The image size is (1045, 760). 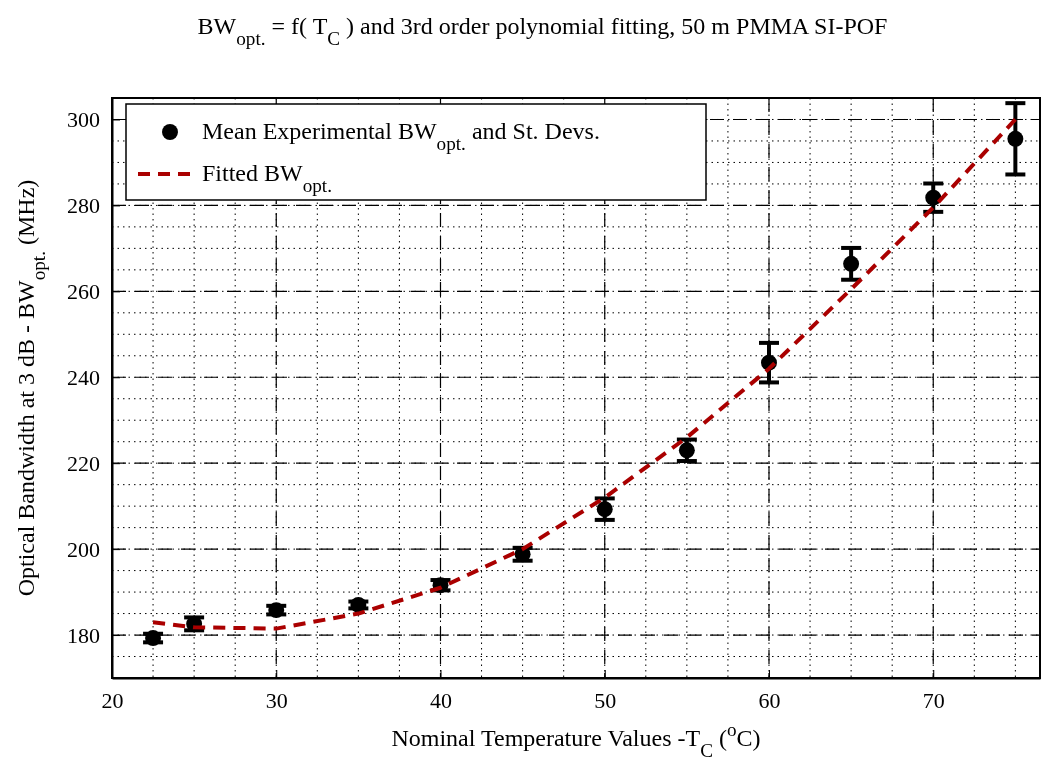 I want to click on y-tick-label: 220, so click(x=83, y=463).